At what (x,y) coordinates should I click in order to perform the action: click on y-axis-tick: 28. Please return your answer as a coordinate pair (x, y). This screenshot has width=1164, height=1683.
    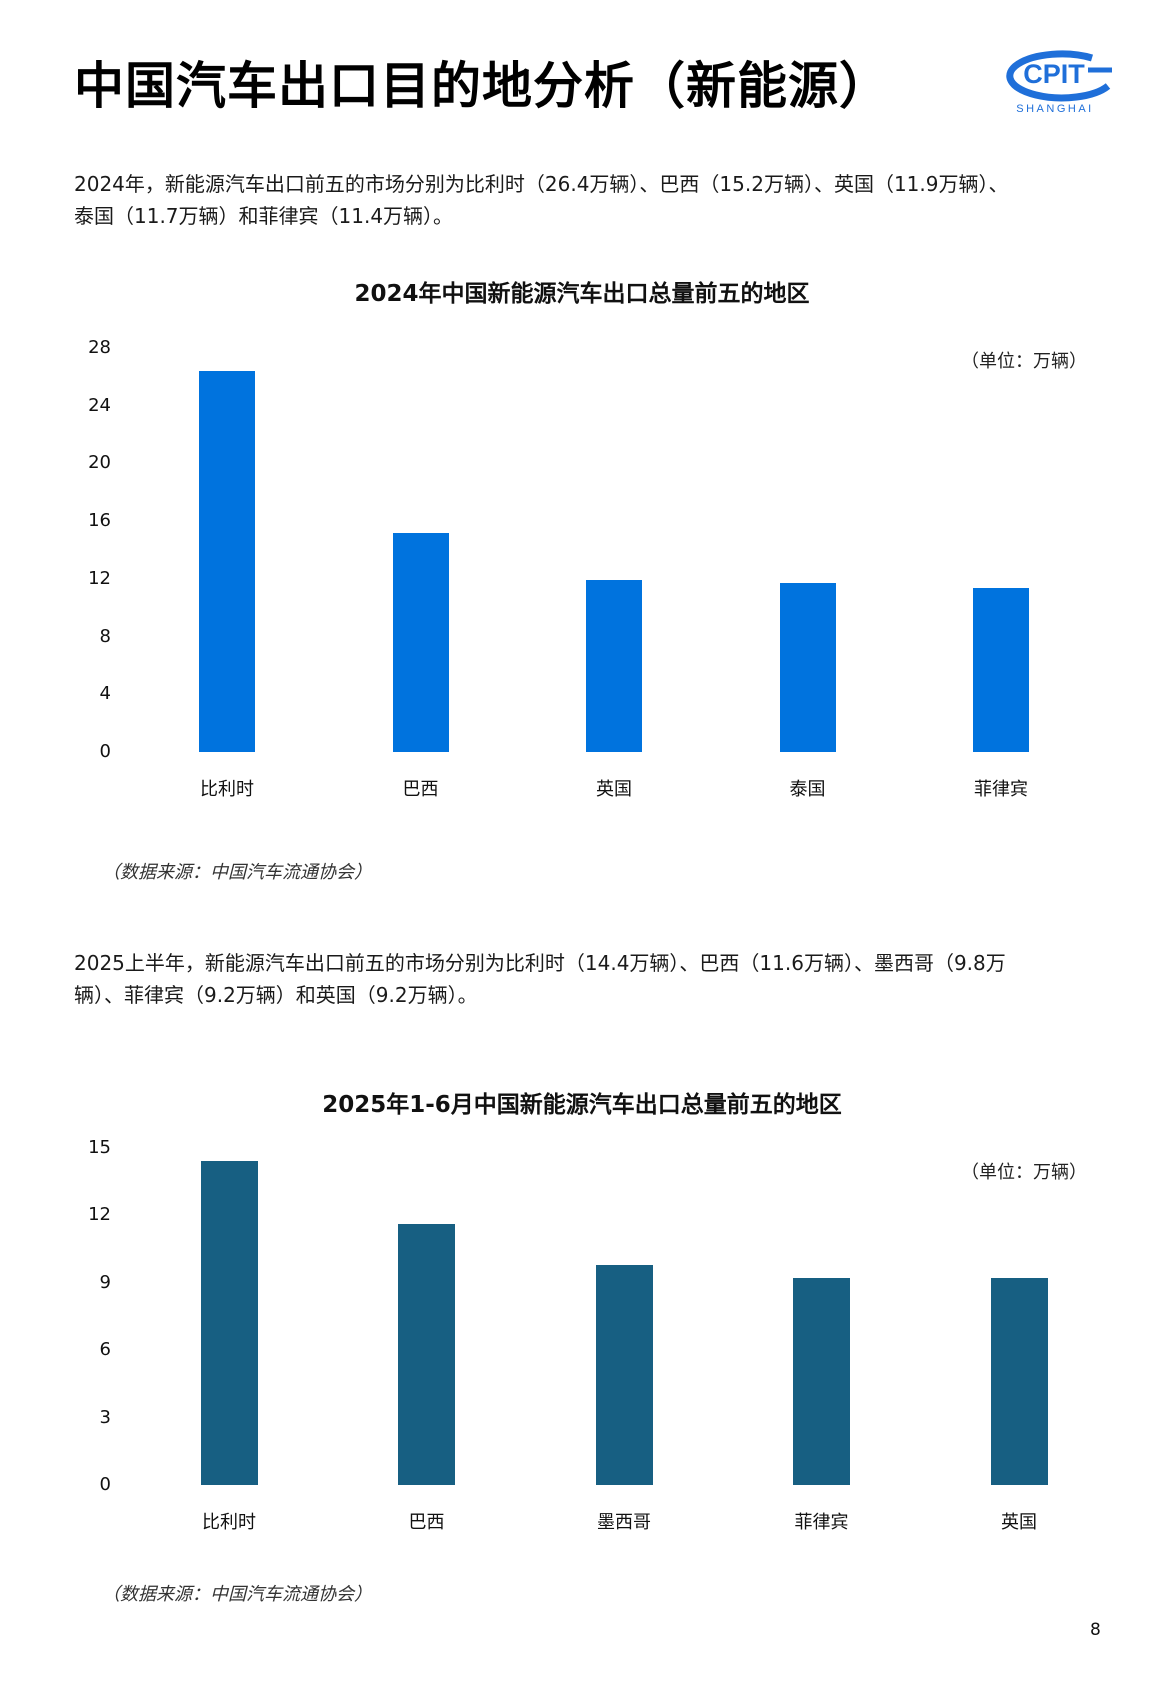
    Looking at the image, I should click on (99, 347).